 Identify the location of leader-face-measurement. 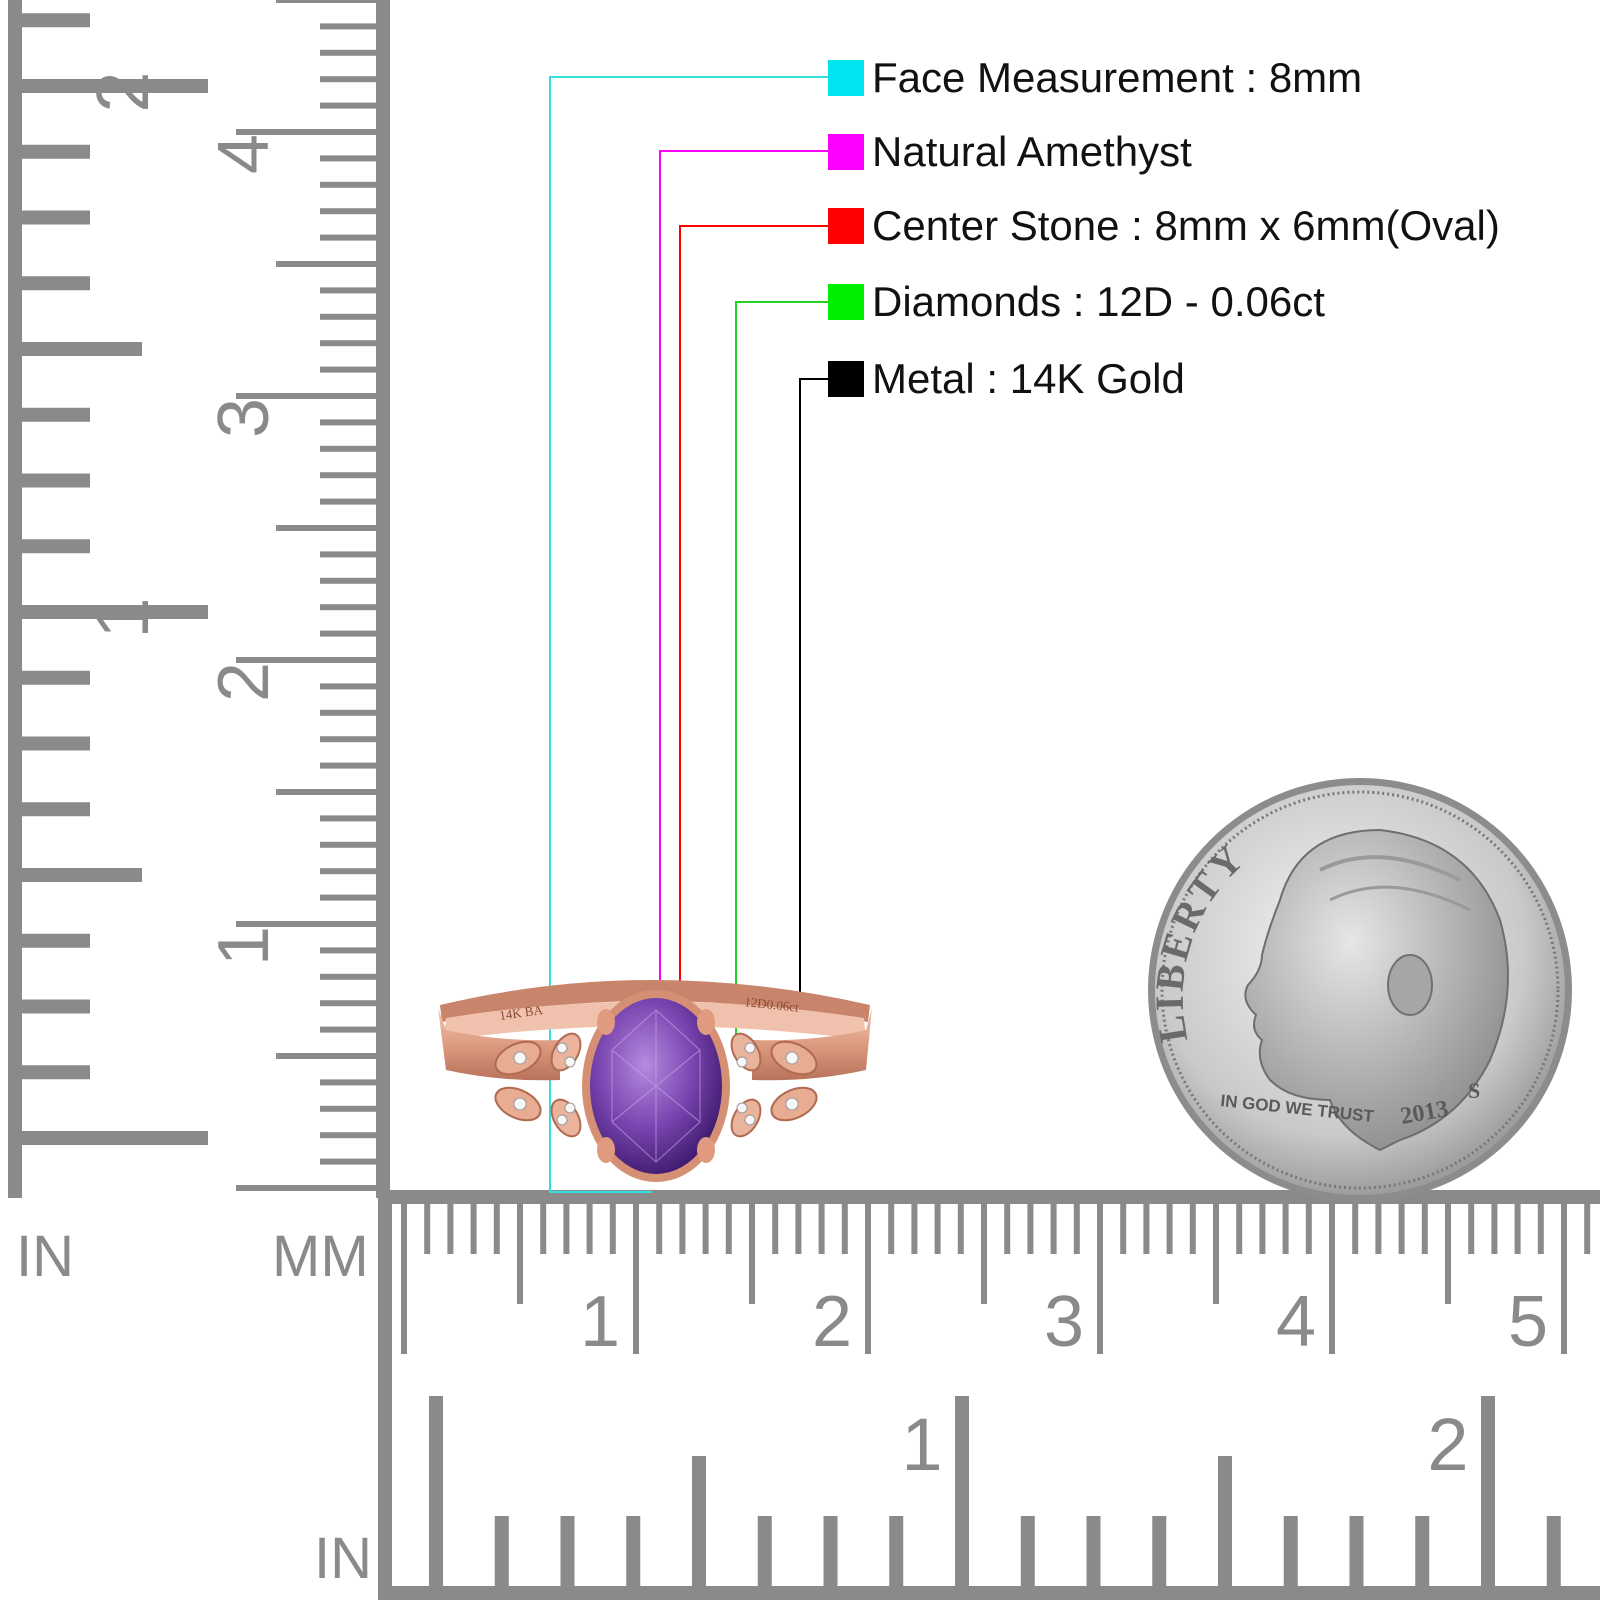
(688, 634).